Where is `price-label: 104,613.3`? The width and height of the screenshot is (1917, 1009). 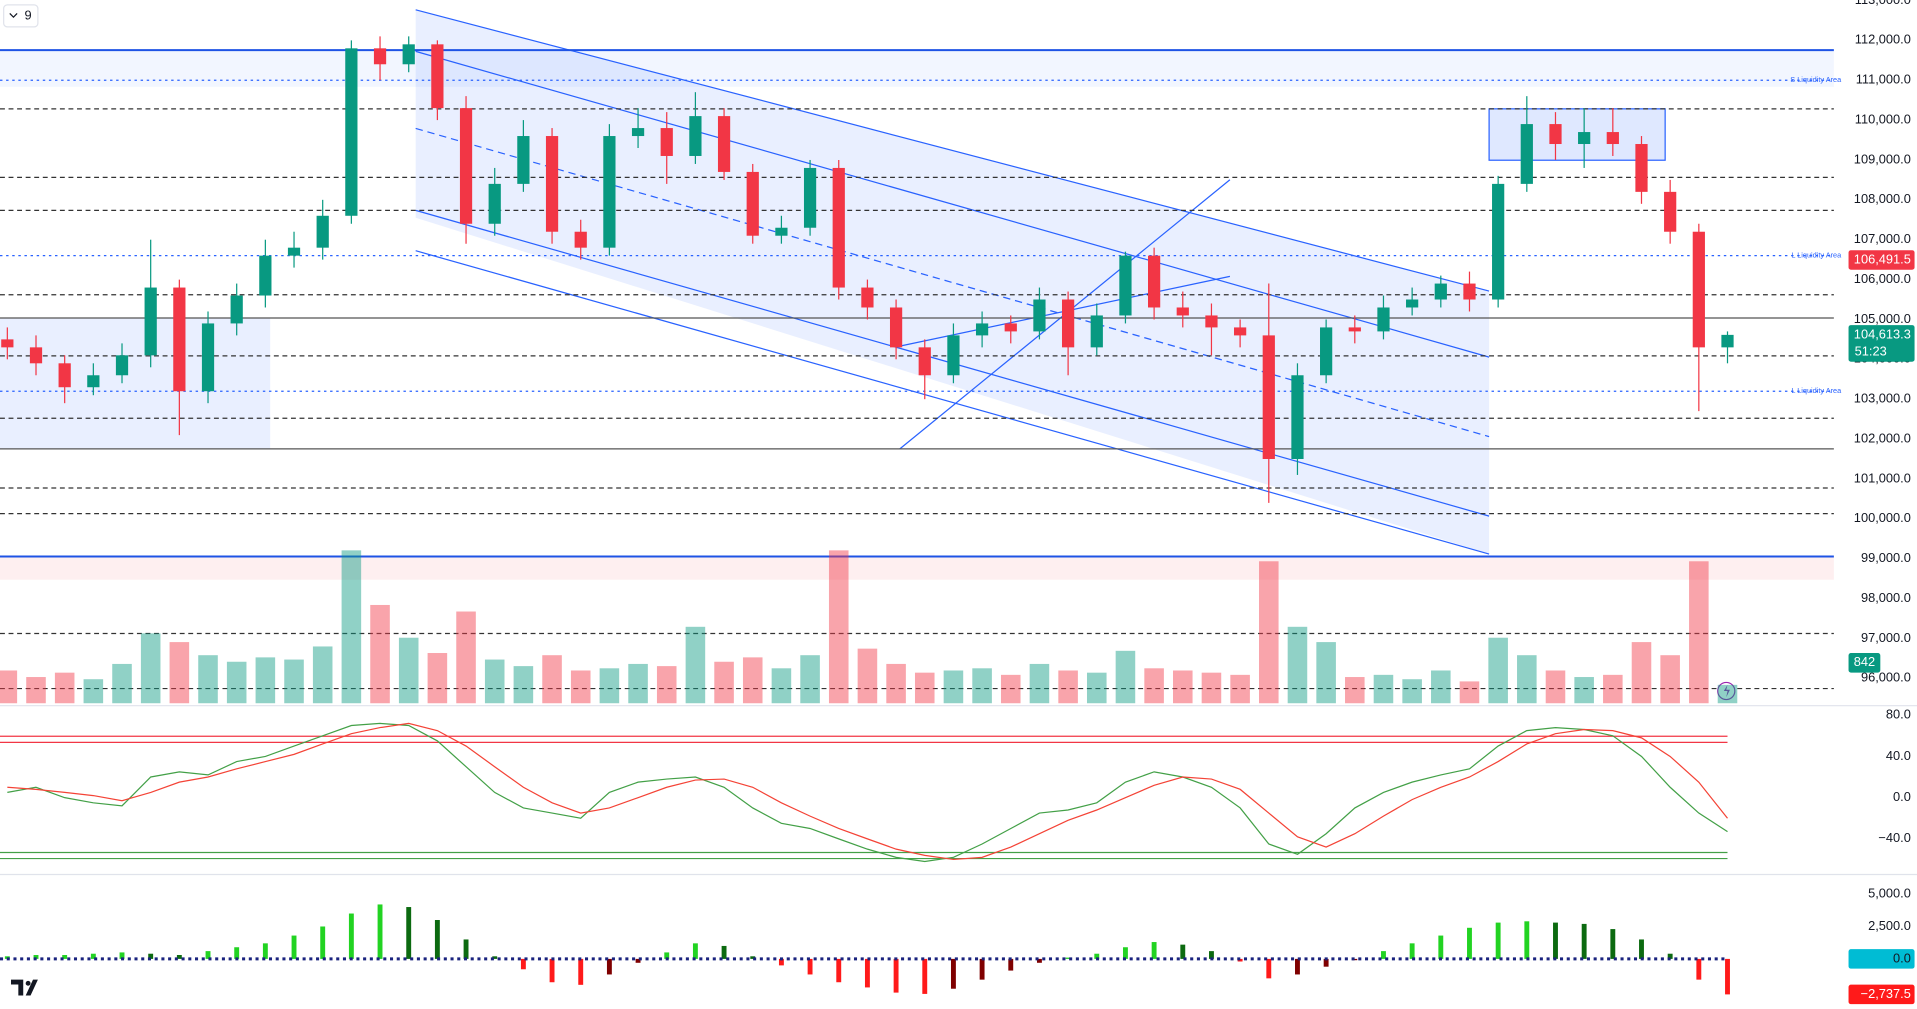 price-label: 104,613.3 is located at coordinates (1882, 333).